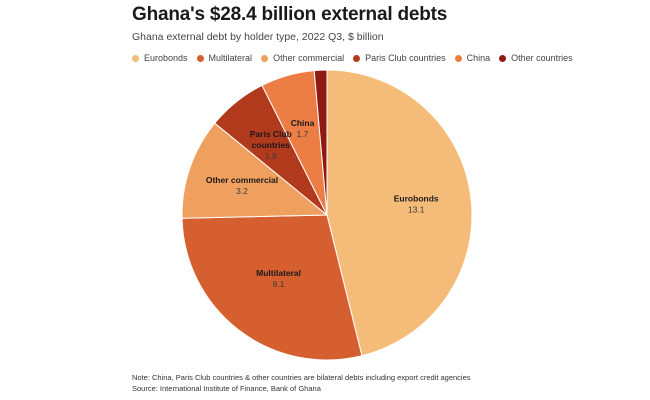 The height and width of the screenshot is (400, 650). I want to click on legend-label: China, so click(478, 58).